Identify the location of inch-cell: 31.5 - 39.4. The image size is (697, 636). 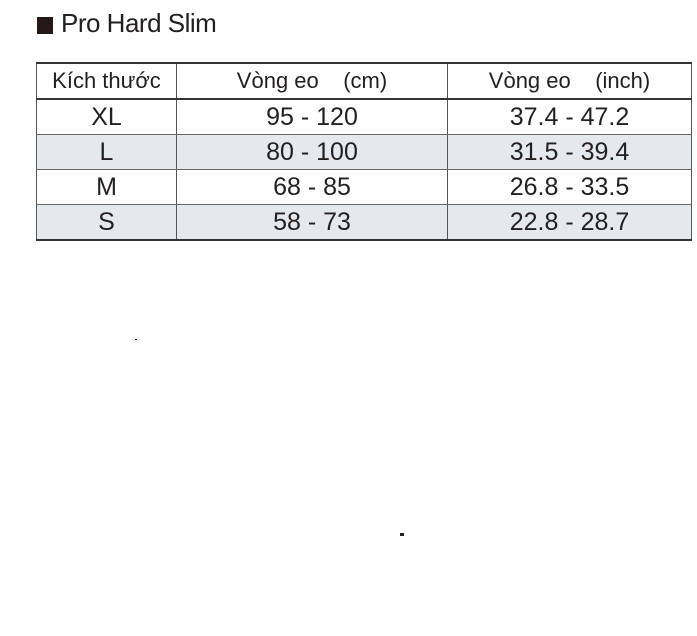
(569, 152).